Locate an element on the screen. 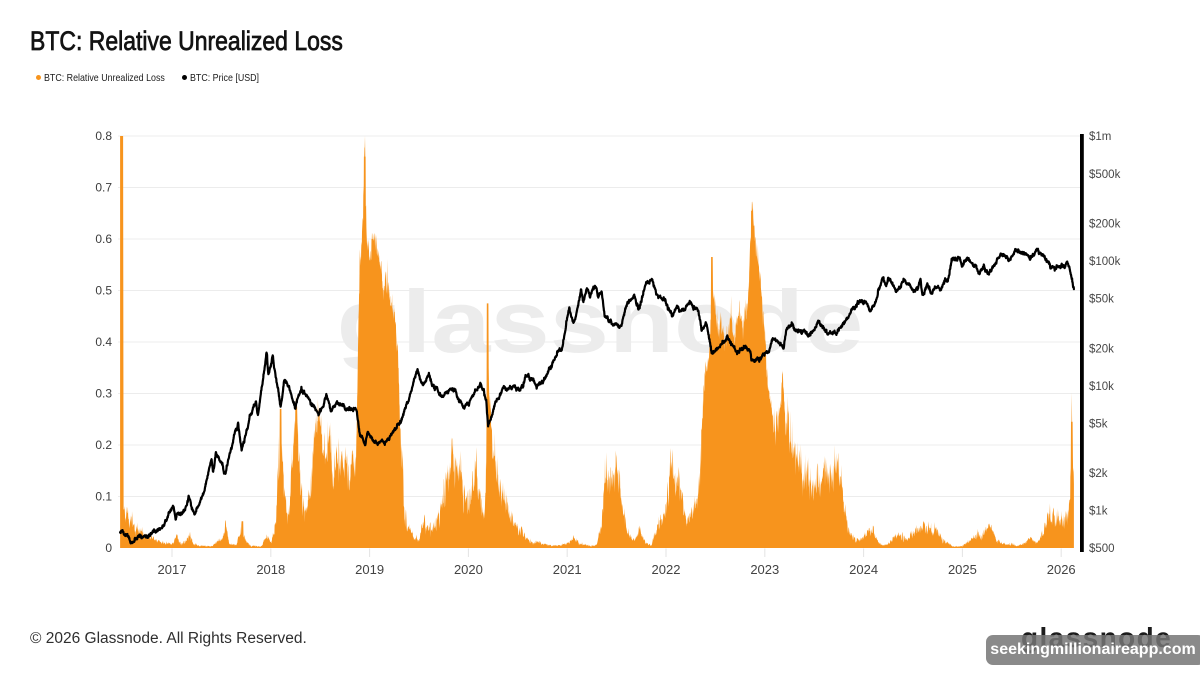 The height and width of the screenshot is (675, 1200). svg-text: $1m is located at coordinates (1100, 137).